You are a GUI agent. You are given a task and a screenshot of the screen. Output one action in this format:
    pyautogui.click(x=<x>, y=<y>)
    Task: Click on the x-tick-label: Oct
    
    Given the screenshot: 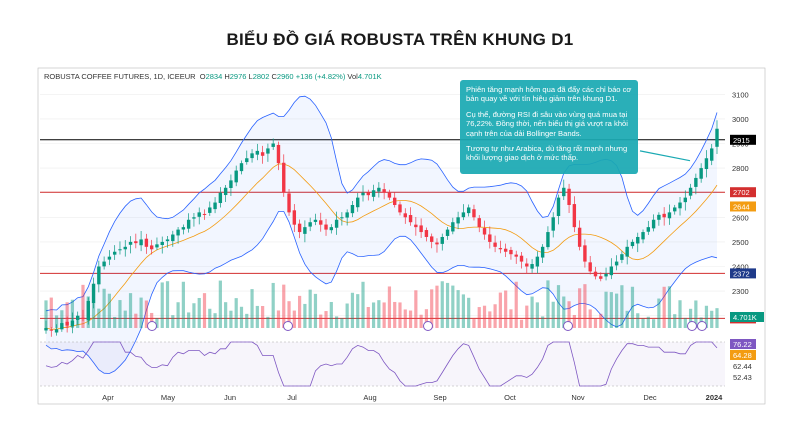 What is the action you would take?
    pyautogui.click(x=510, y=397)
    